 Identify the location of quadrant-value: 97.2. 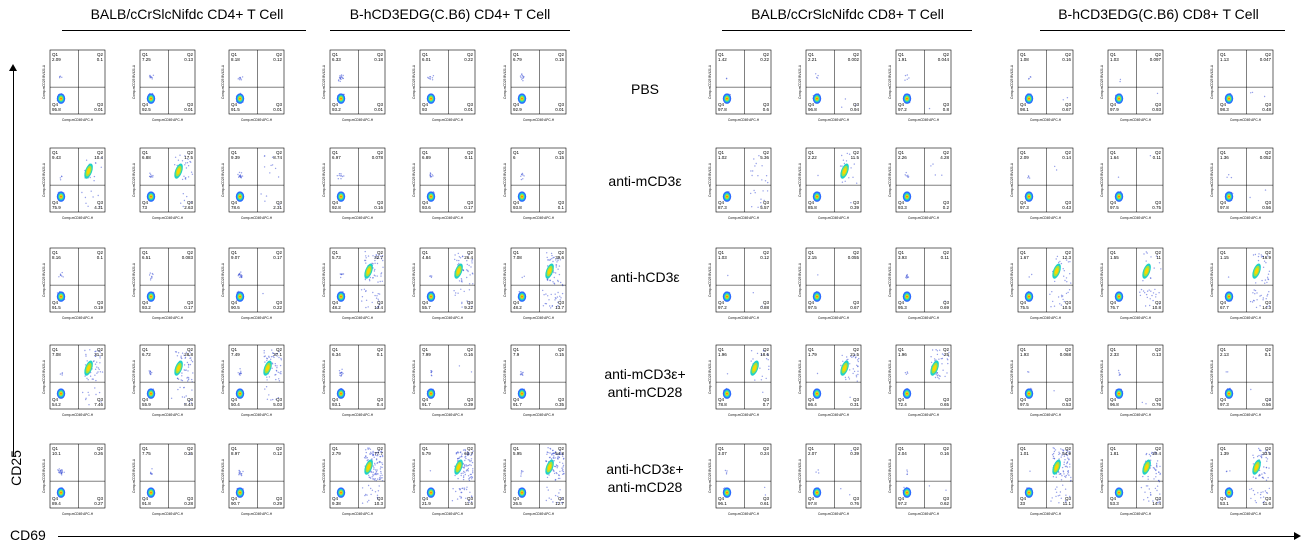
(902, 109).